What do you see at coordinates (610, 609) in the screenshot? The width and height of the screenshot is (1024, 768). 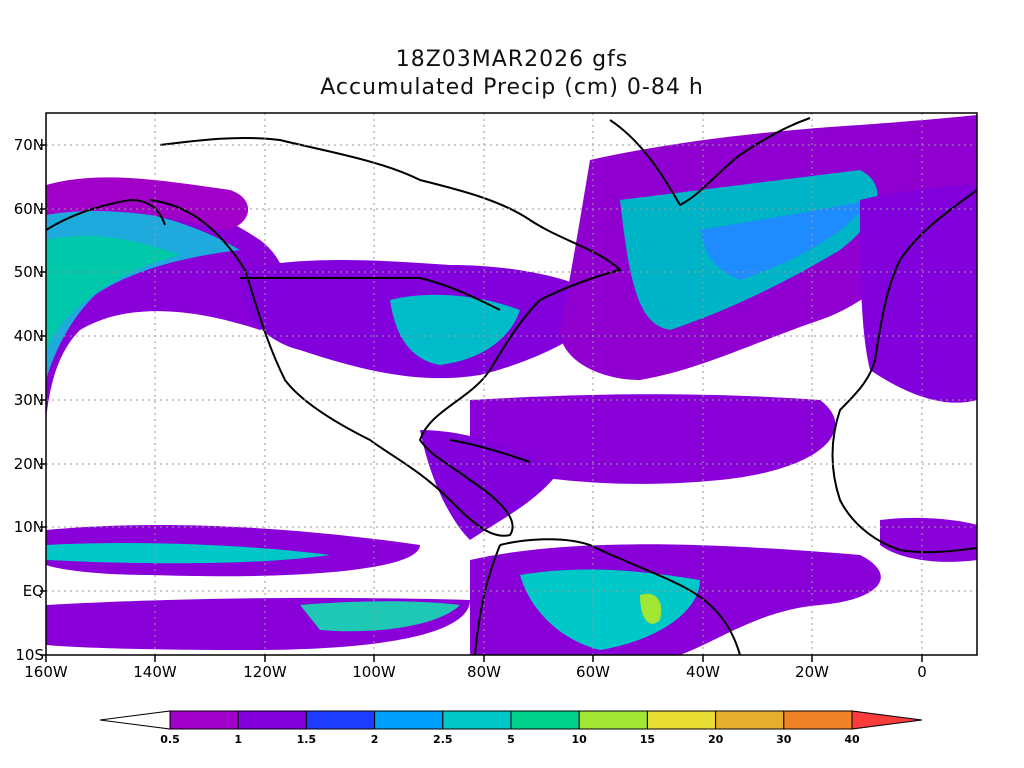 I see `precip-amazon` at bounding box center [610, 609].